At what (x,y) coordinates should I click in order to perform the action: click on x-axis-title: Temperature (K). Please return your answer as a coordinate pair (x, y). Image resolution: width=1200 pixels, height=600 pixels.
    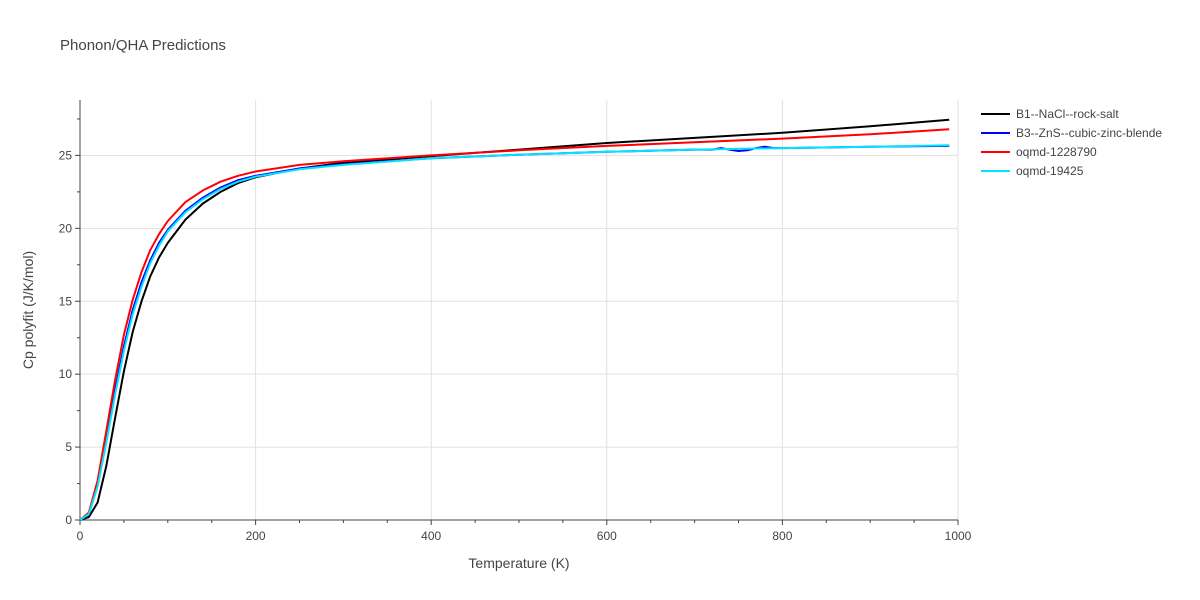
    Looking at the image, I should click on (518, 563).